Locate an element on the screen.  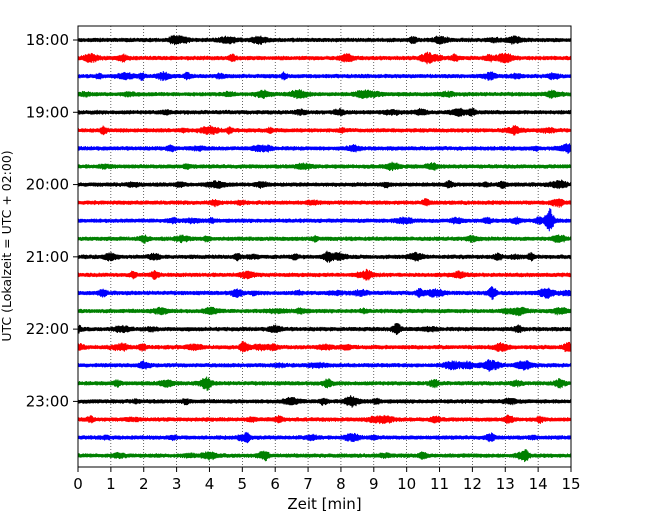
x-axis-ticks: 0 1 2 3 4 5 6 7 8 9 10 11 12 13 14 15 is located at coordinates (327, 480).